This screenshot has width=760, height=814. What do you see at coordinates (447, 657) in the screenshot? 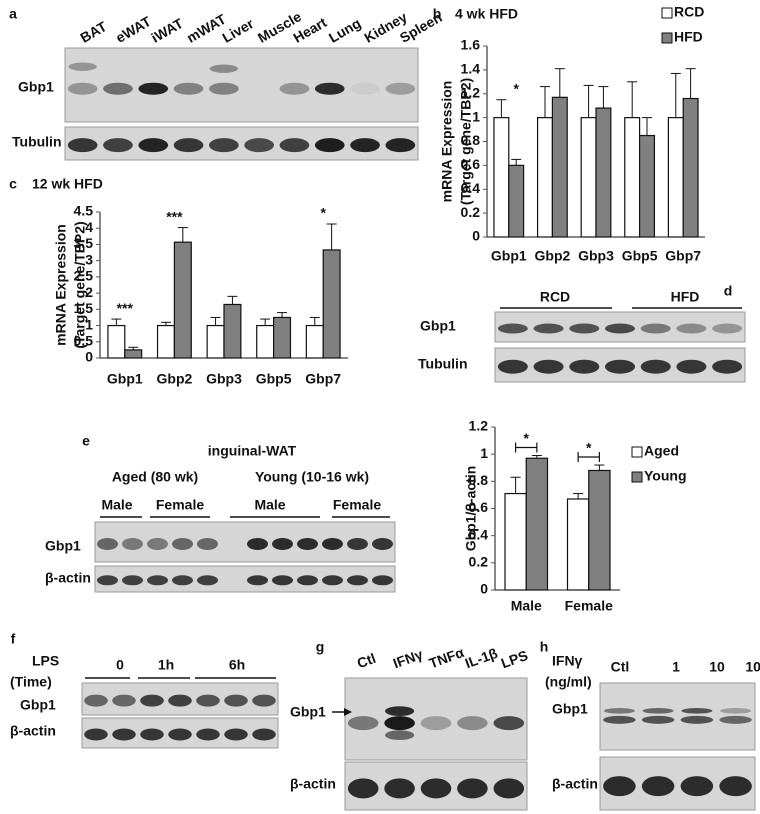
I see `lane-label: TNFα` at bounding box center [447, 657].